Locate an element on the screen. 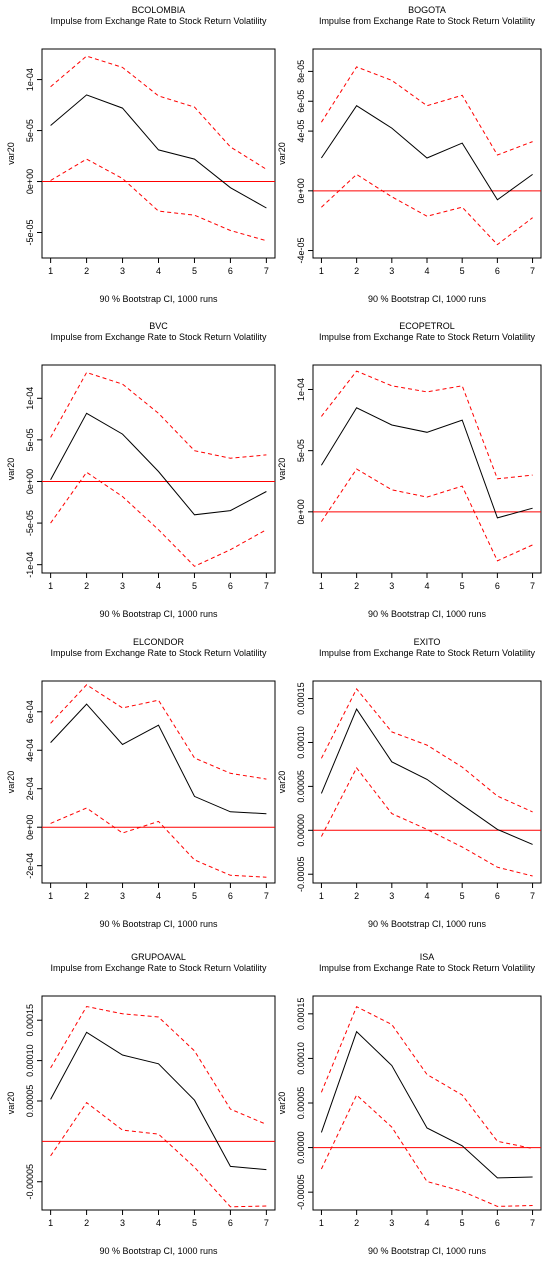  panel-title: BOGOTA is located at coordinates (427, 10).